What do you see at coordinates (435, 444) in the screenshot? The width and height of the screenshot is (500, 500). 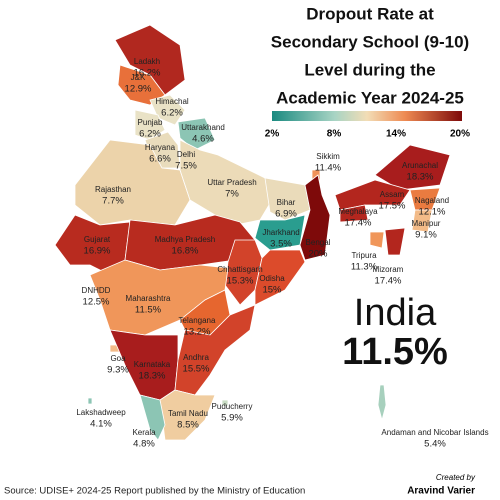 I see `region-value: 5.4%` at bounding box center [435, 444].